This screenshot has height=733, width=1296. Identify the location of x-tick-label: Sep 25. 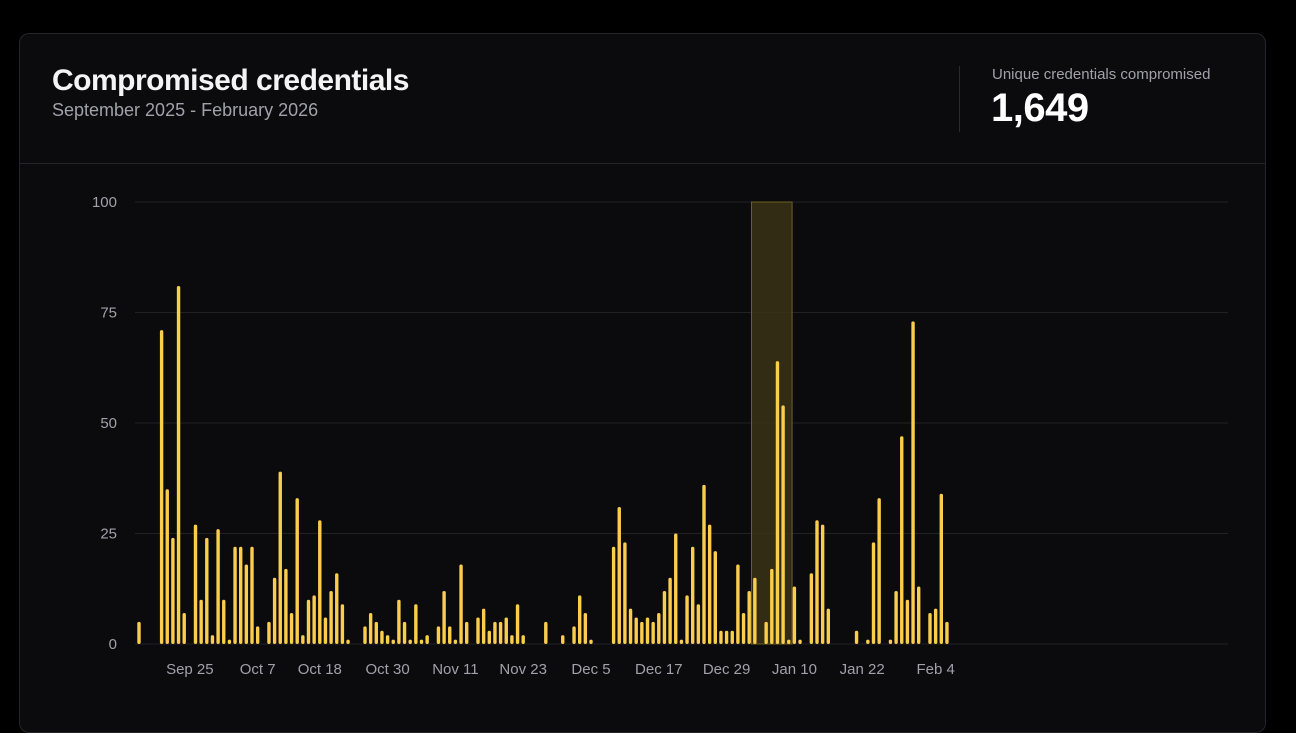
(190, 669).